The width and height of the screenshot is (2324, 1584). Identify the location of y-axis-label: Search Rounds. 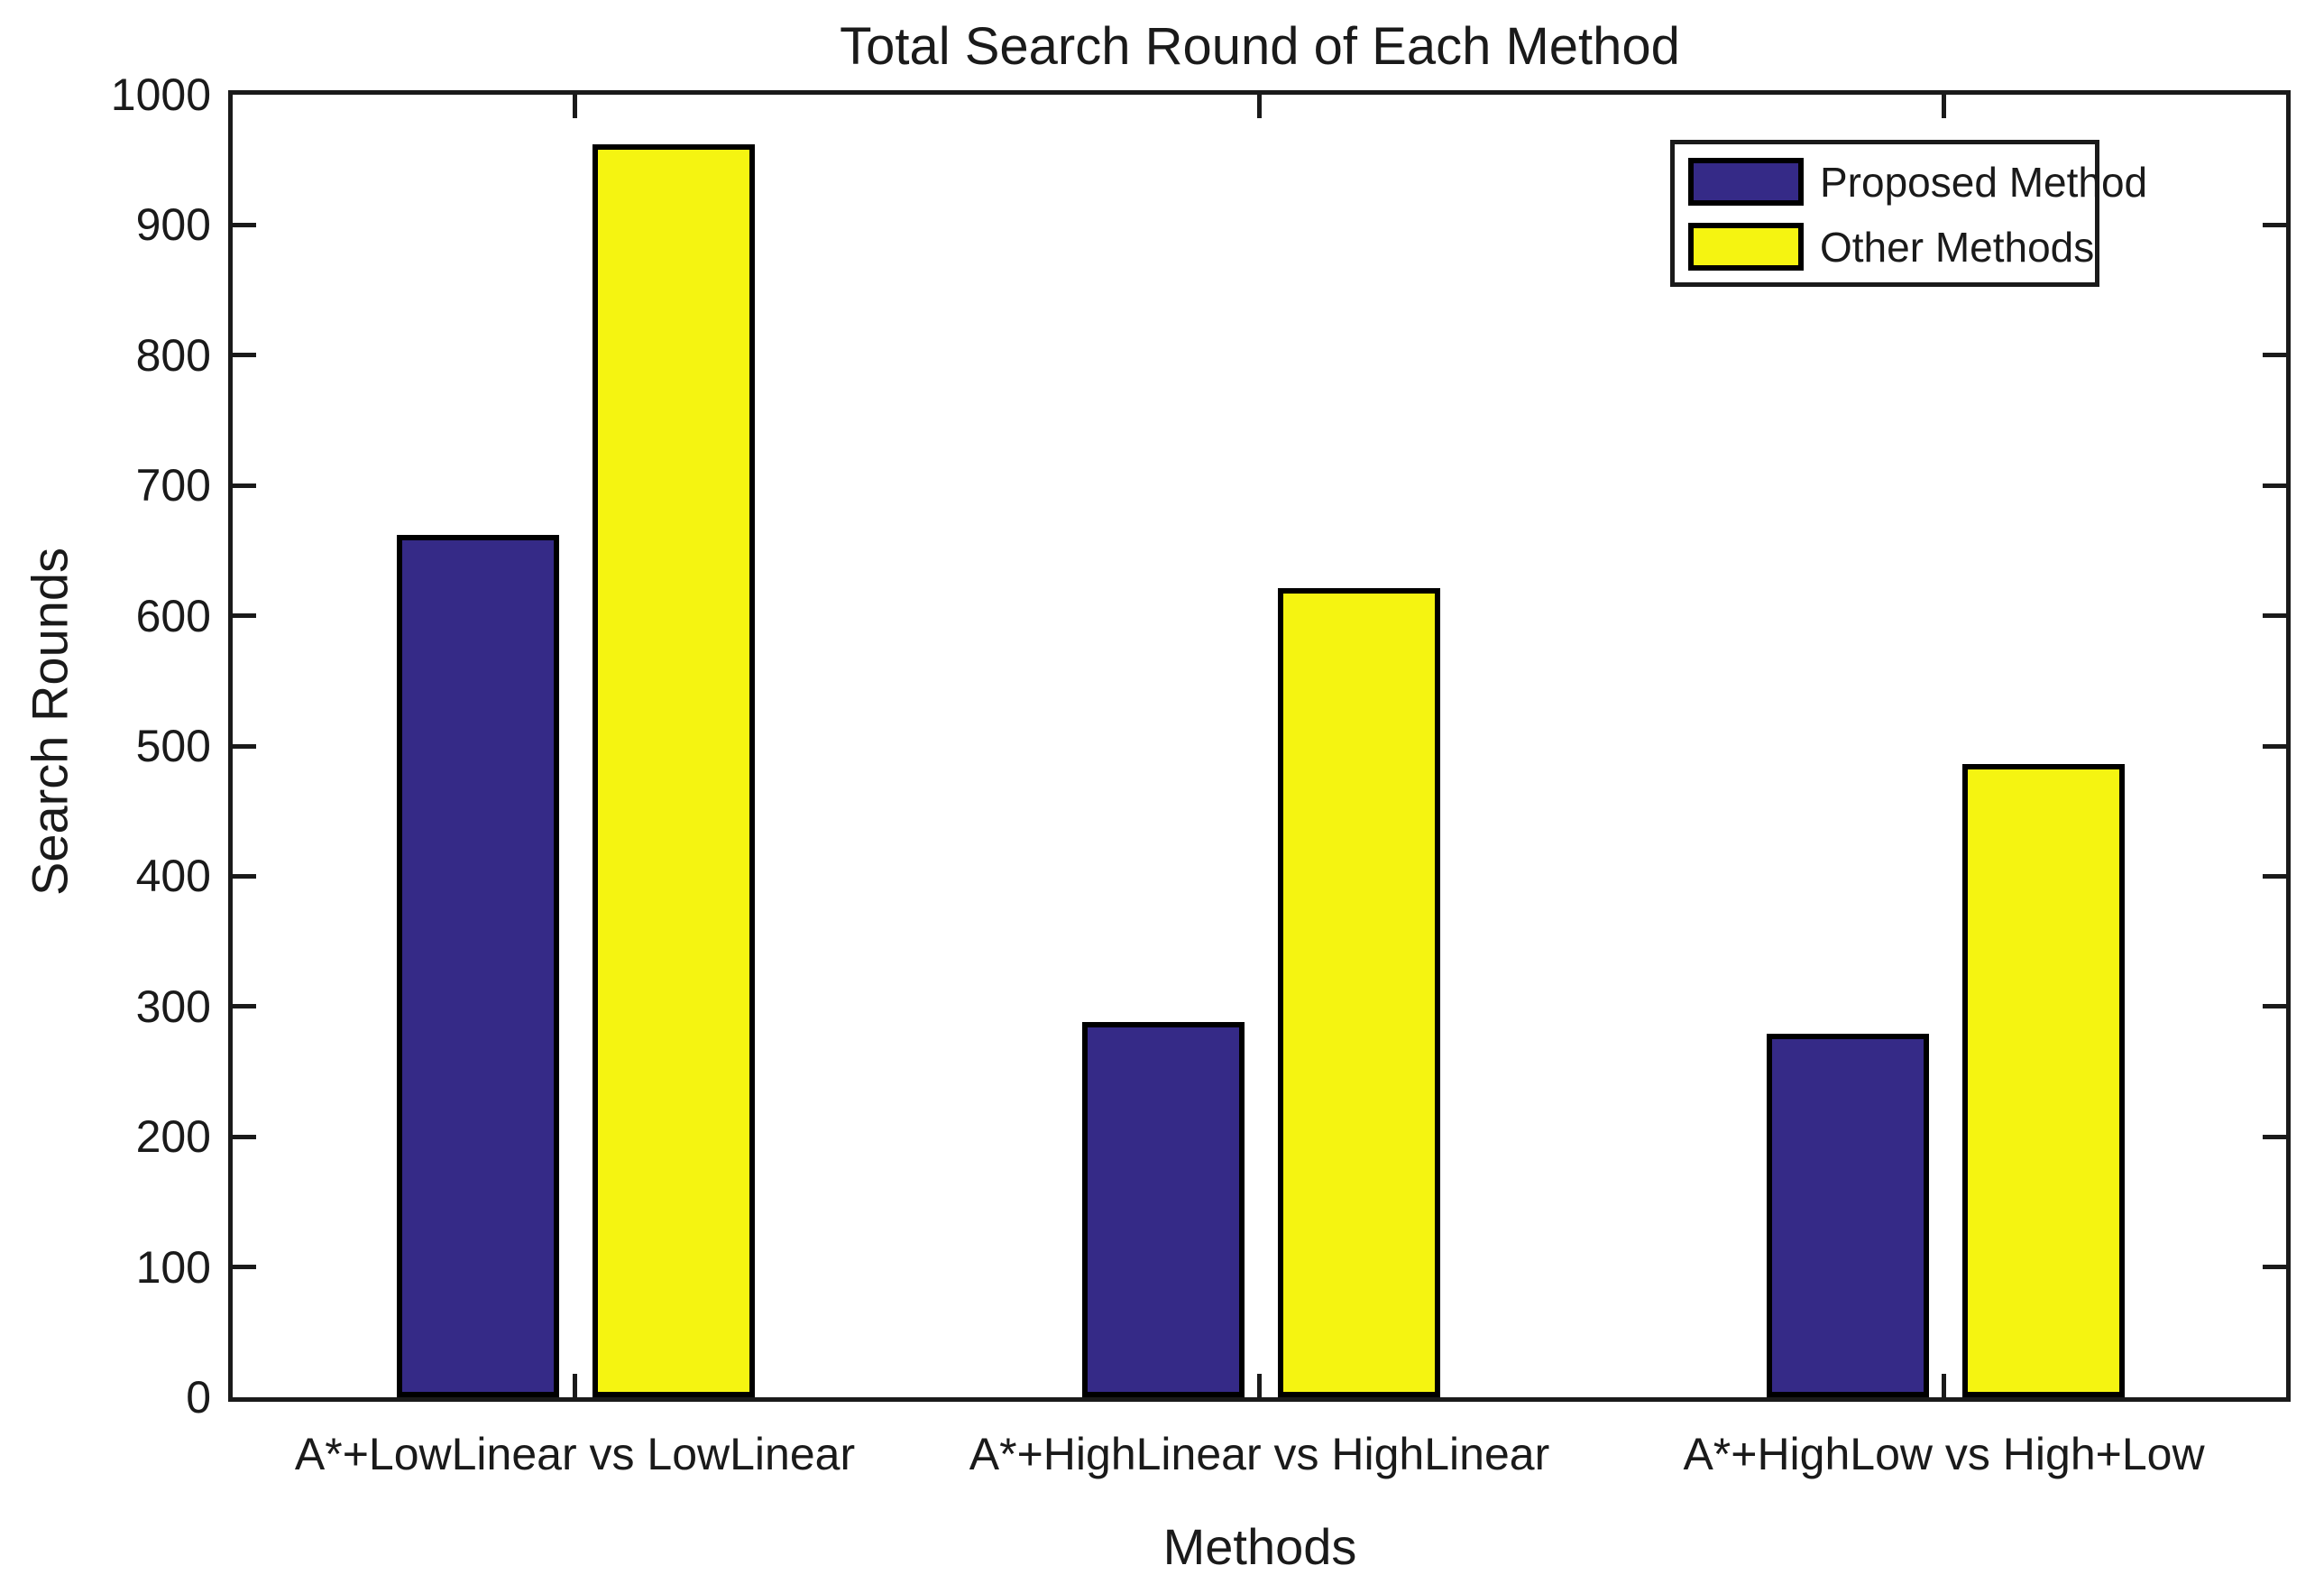
(49, 722).